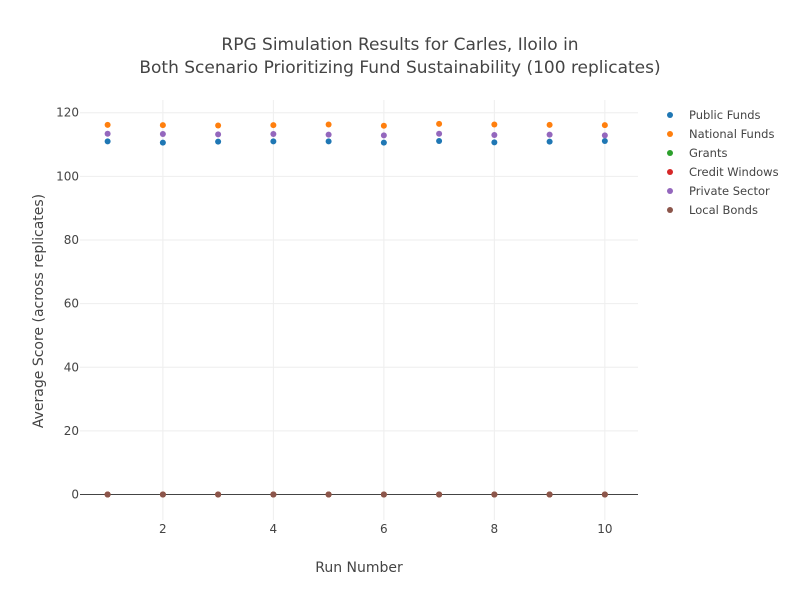 Image resolution: width=800 pixels, height=604 pixels. I want to click on legend-label: Public Funds, so click(725, 115).